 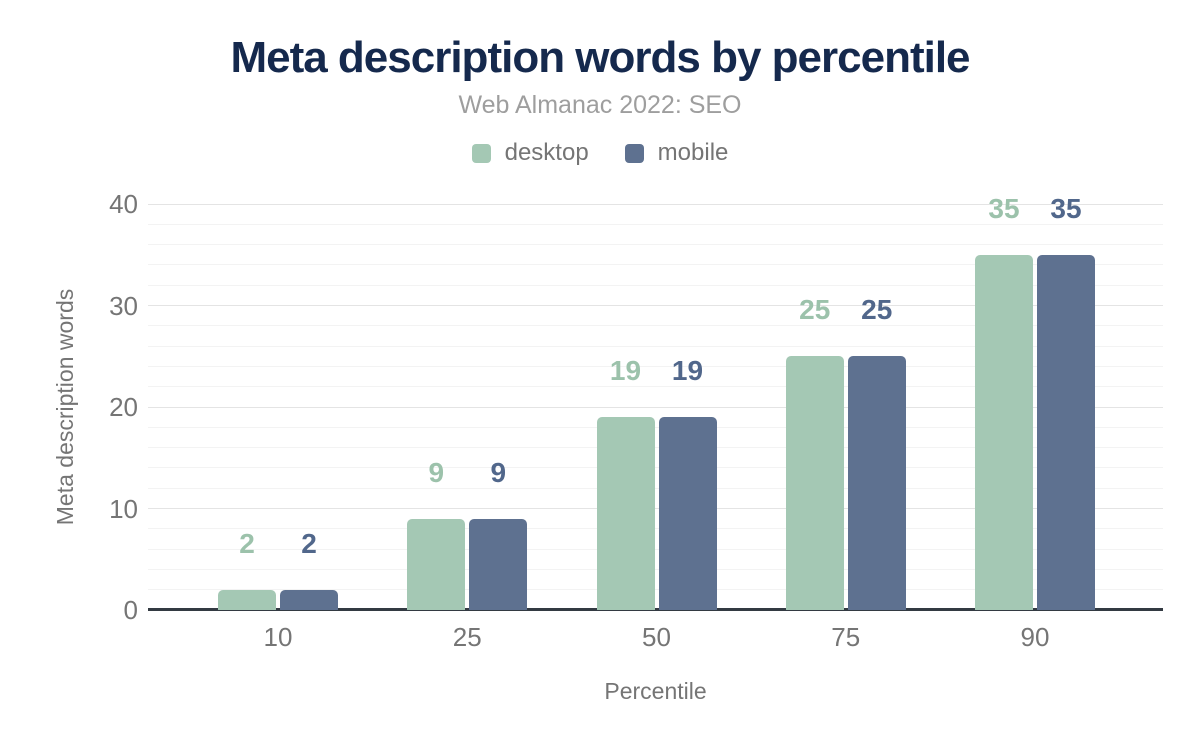 I want to click on x-axis-line, so click(x=655, y=609).